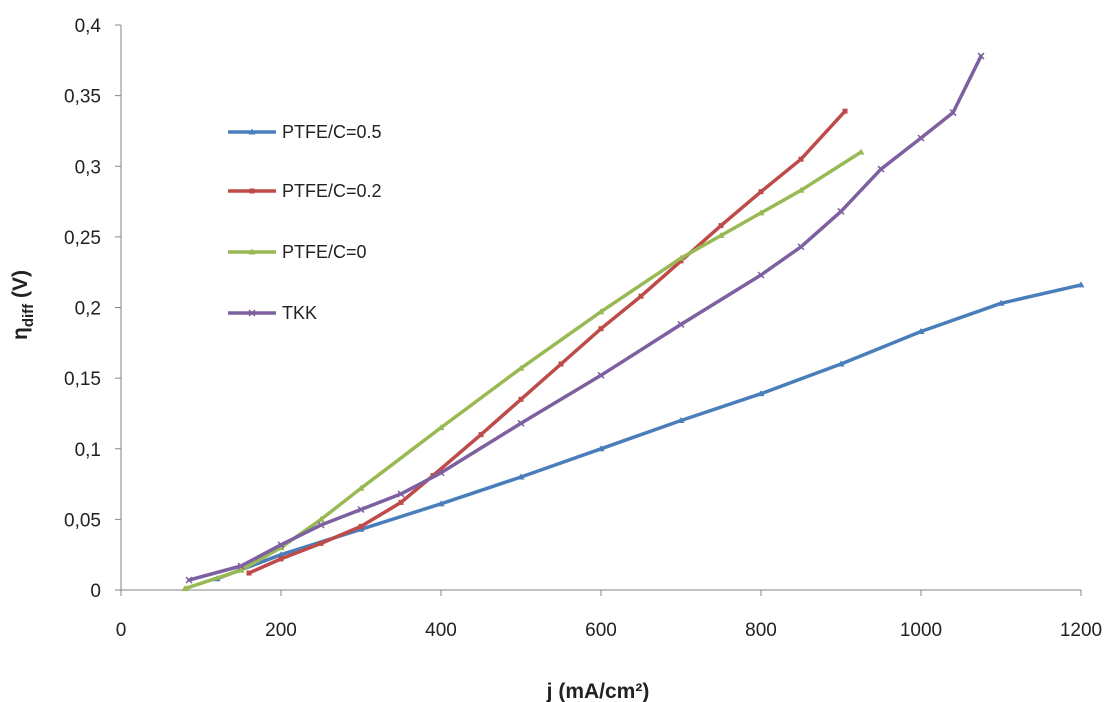 This screenshot has width=1111, height=702. Describe the element at coordinates (921, 630) in the screenshot. I see `x-tick-label: 1000` at that location.